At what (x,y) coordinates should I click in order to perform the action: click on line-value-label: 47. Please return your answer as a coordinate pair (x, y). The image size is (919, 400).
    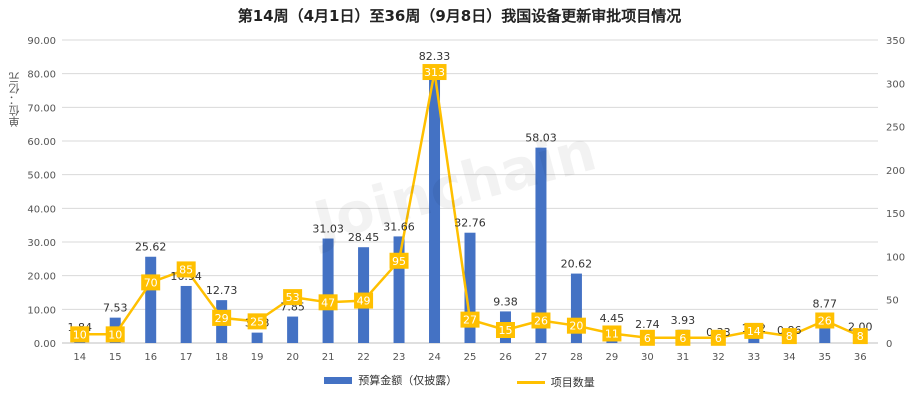
    Looking at the image, I should click on (328, 302).